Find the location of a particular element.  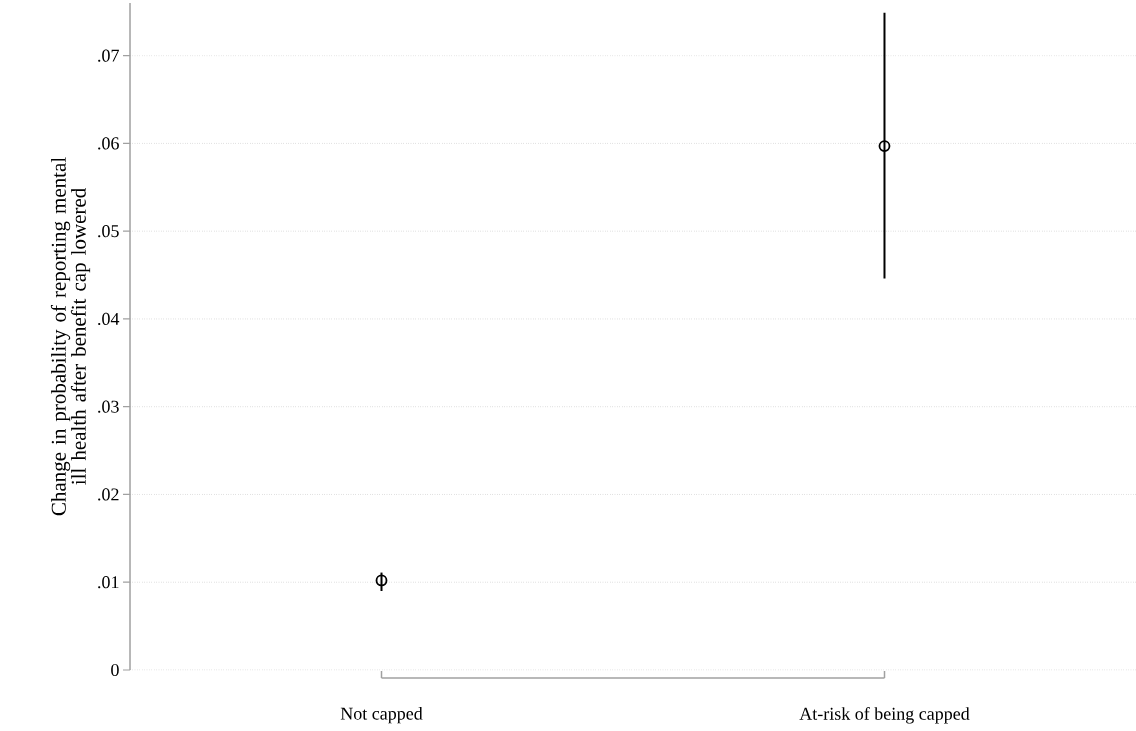

y-tick-label: .03 is located at coordinates (108, 406).